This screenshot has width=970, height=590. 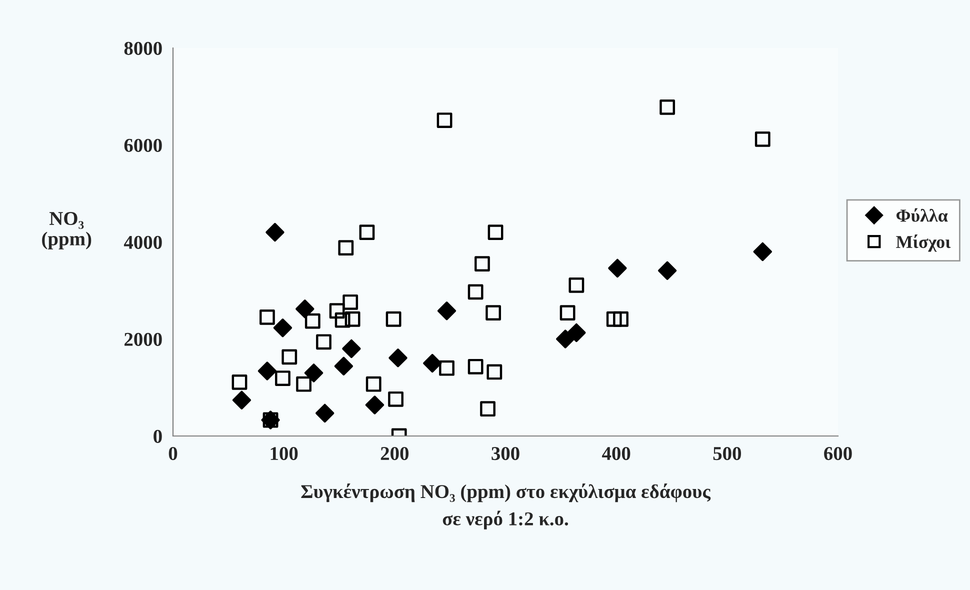 What do you see at coordinates (143, 339) in the screenshot?
I see `y-tick-label: 2000` at bounding box center [143, 339].